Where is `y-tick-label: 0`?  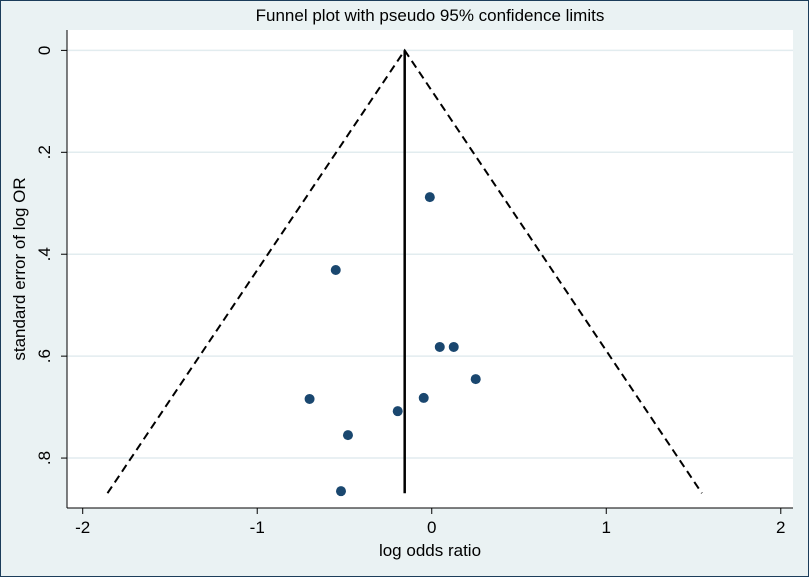 y-tick-label: 0 is located at coordinates (44, 50).